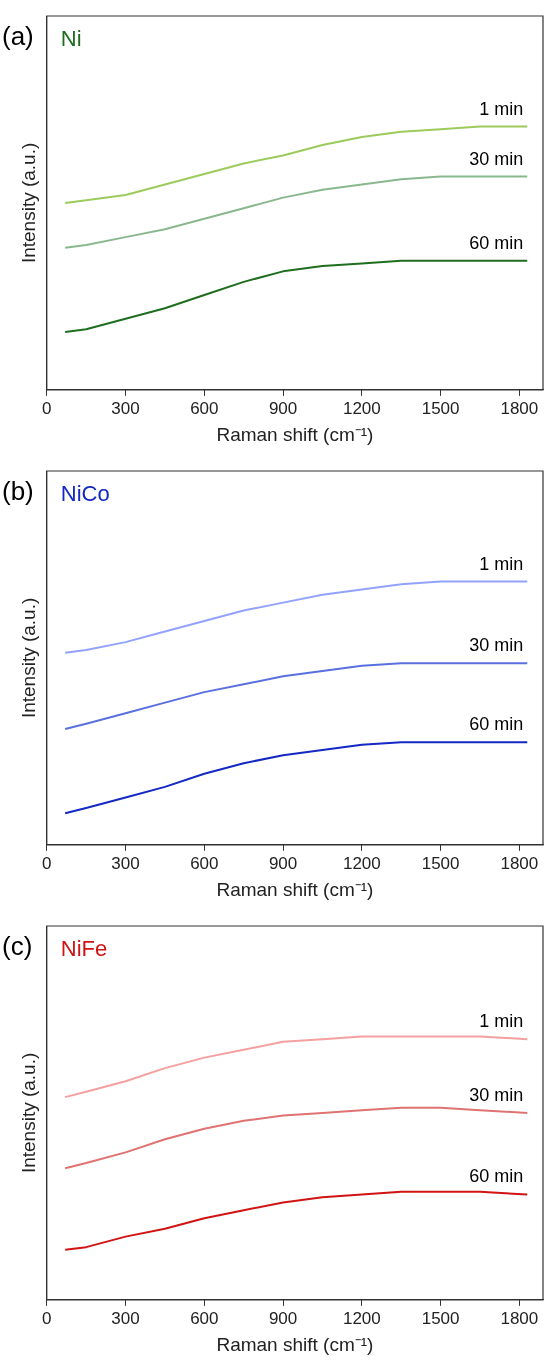 The width and height of the screenshot is (546, 1371). I want to click on chart-title: Ni, so click(71, 39).